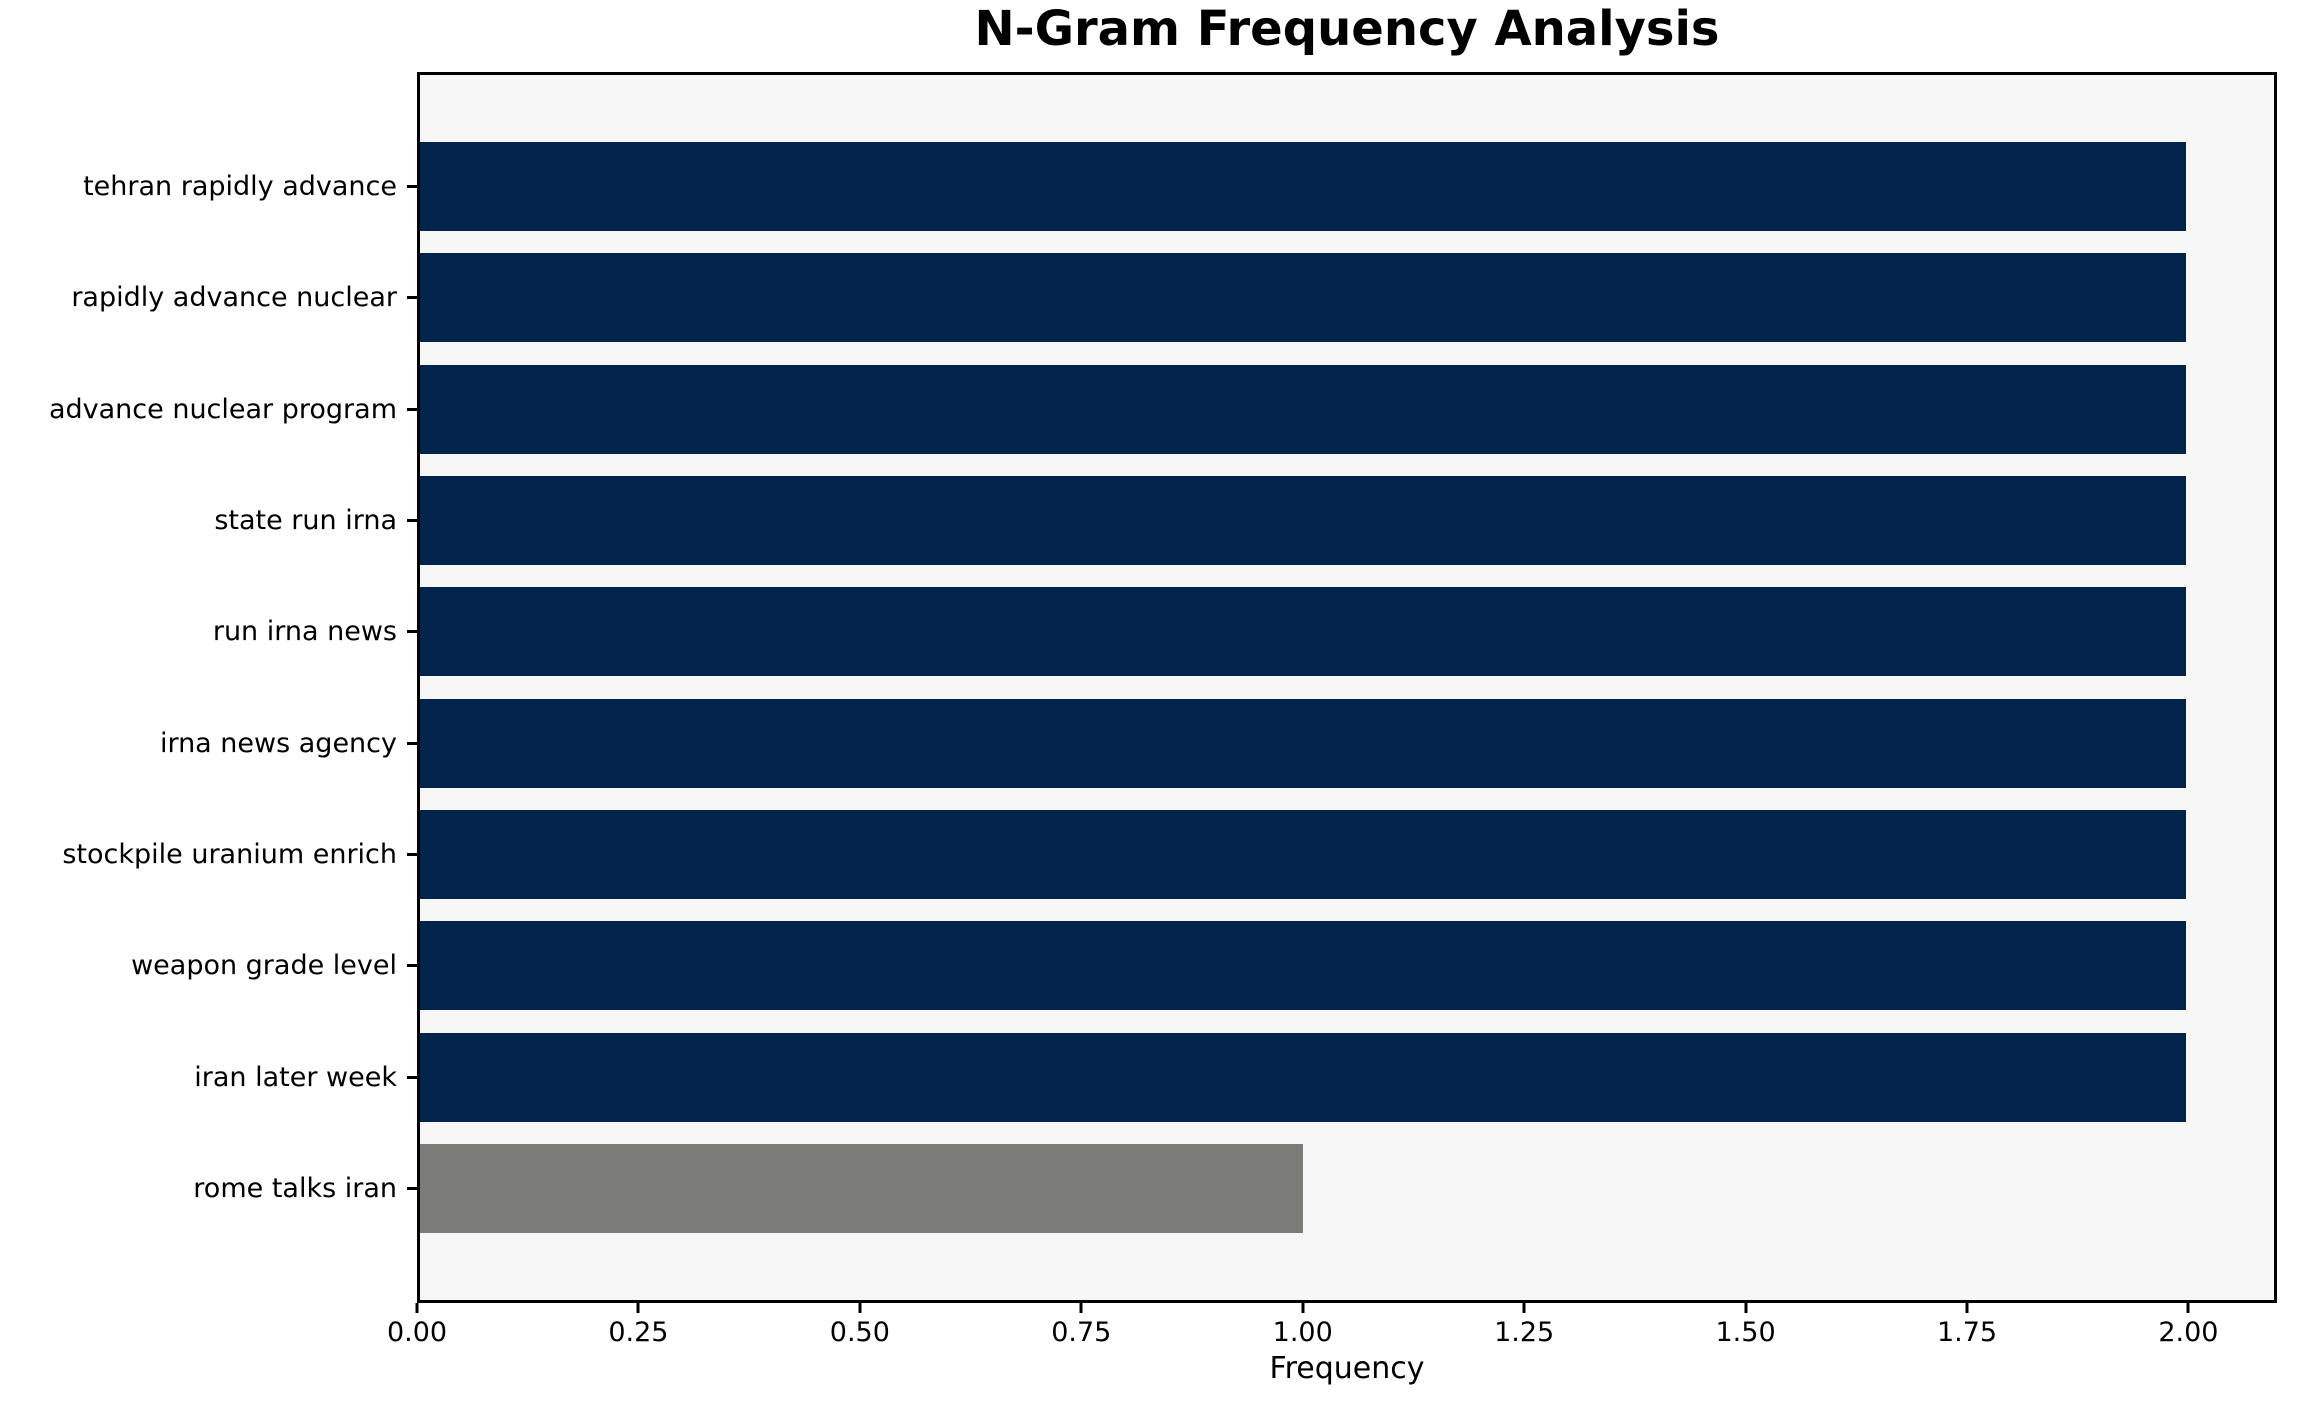  Describe the element at coordinates (1347, 29) in the screenshot. I see `chart-title: N-Gram Frequency Analysis` at that location.